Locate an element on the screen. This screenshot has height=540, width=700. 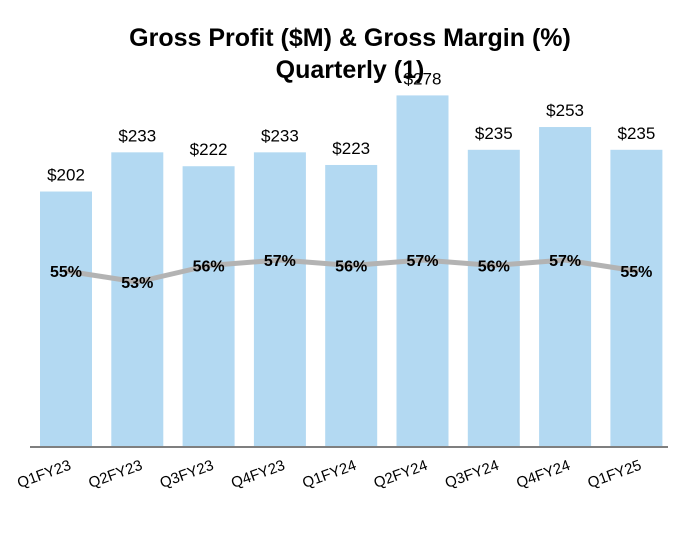
x-tick-label: Q1FY23 is located at coordinates (44, 474).